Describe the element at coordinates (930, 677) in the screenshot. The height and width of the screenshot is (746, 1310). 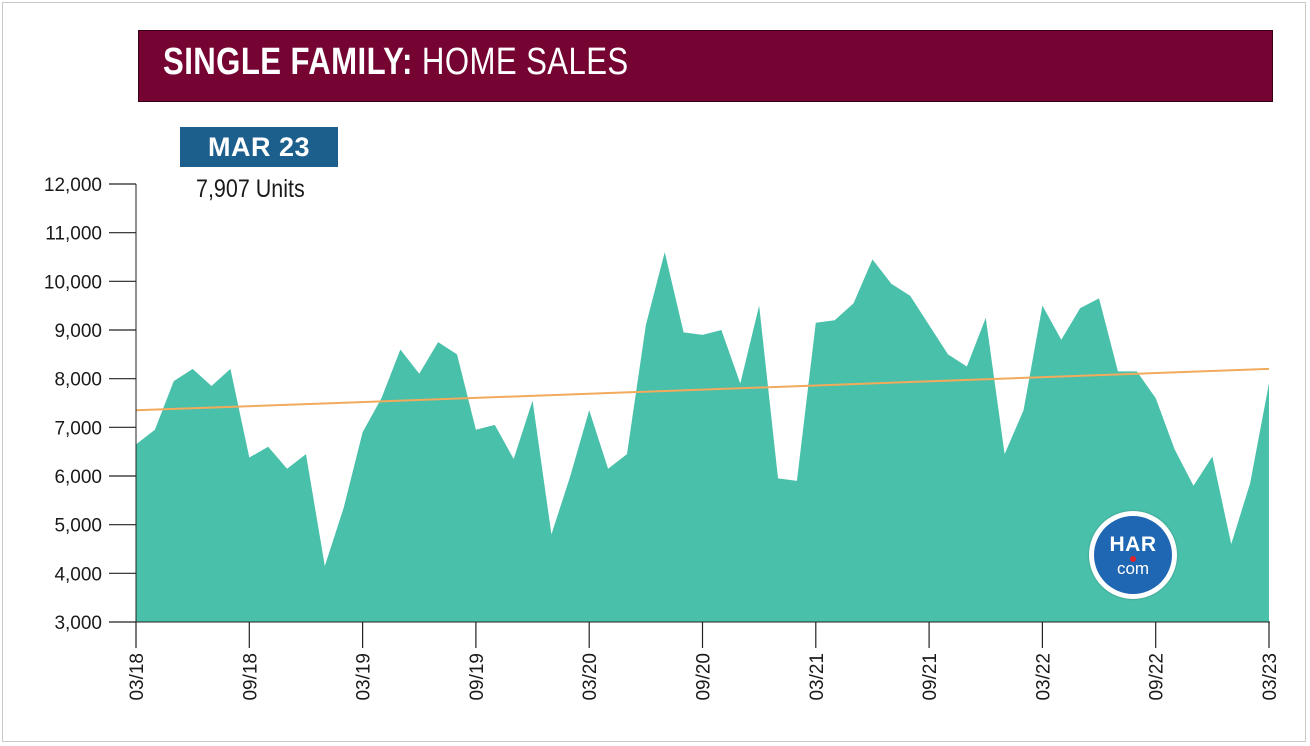
I see `x-tick-label: 09/21` at that location.